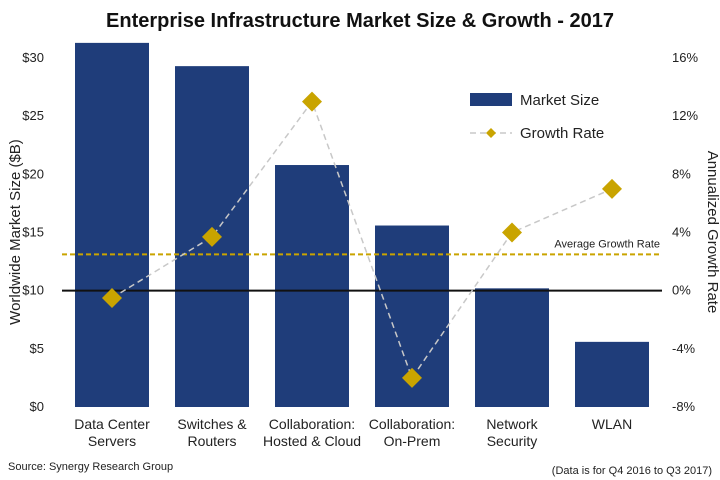 The width and height of the screenshot is (720, 480). I want to click on y2-tick-label: 4%, so click(681, 232).